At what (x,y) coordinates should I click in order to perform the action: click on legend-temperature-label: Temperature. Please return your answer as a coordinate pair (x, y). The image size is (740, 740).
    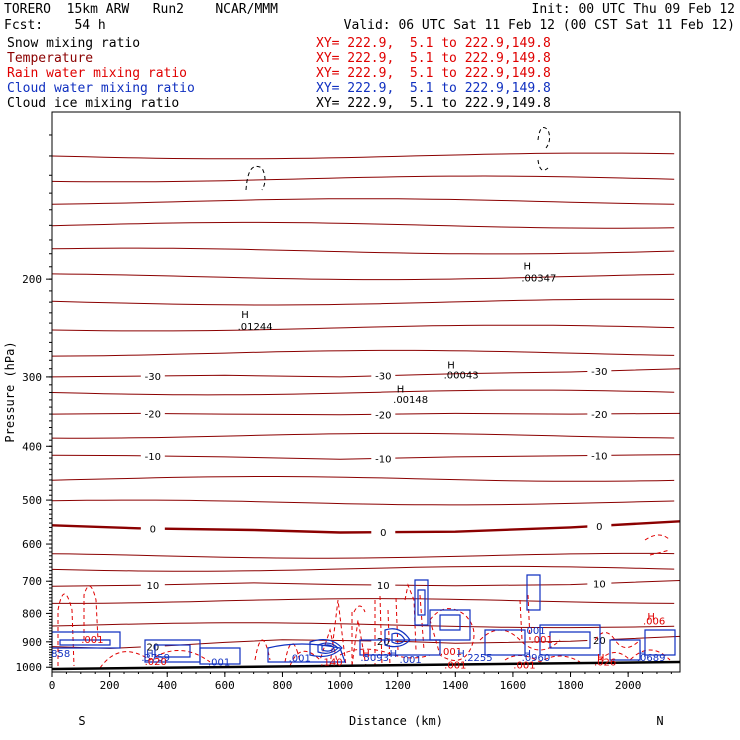
    Looking at the image, I should click on (50, 58).